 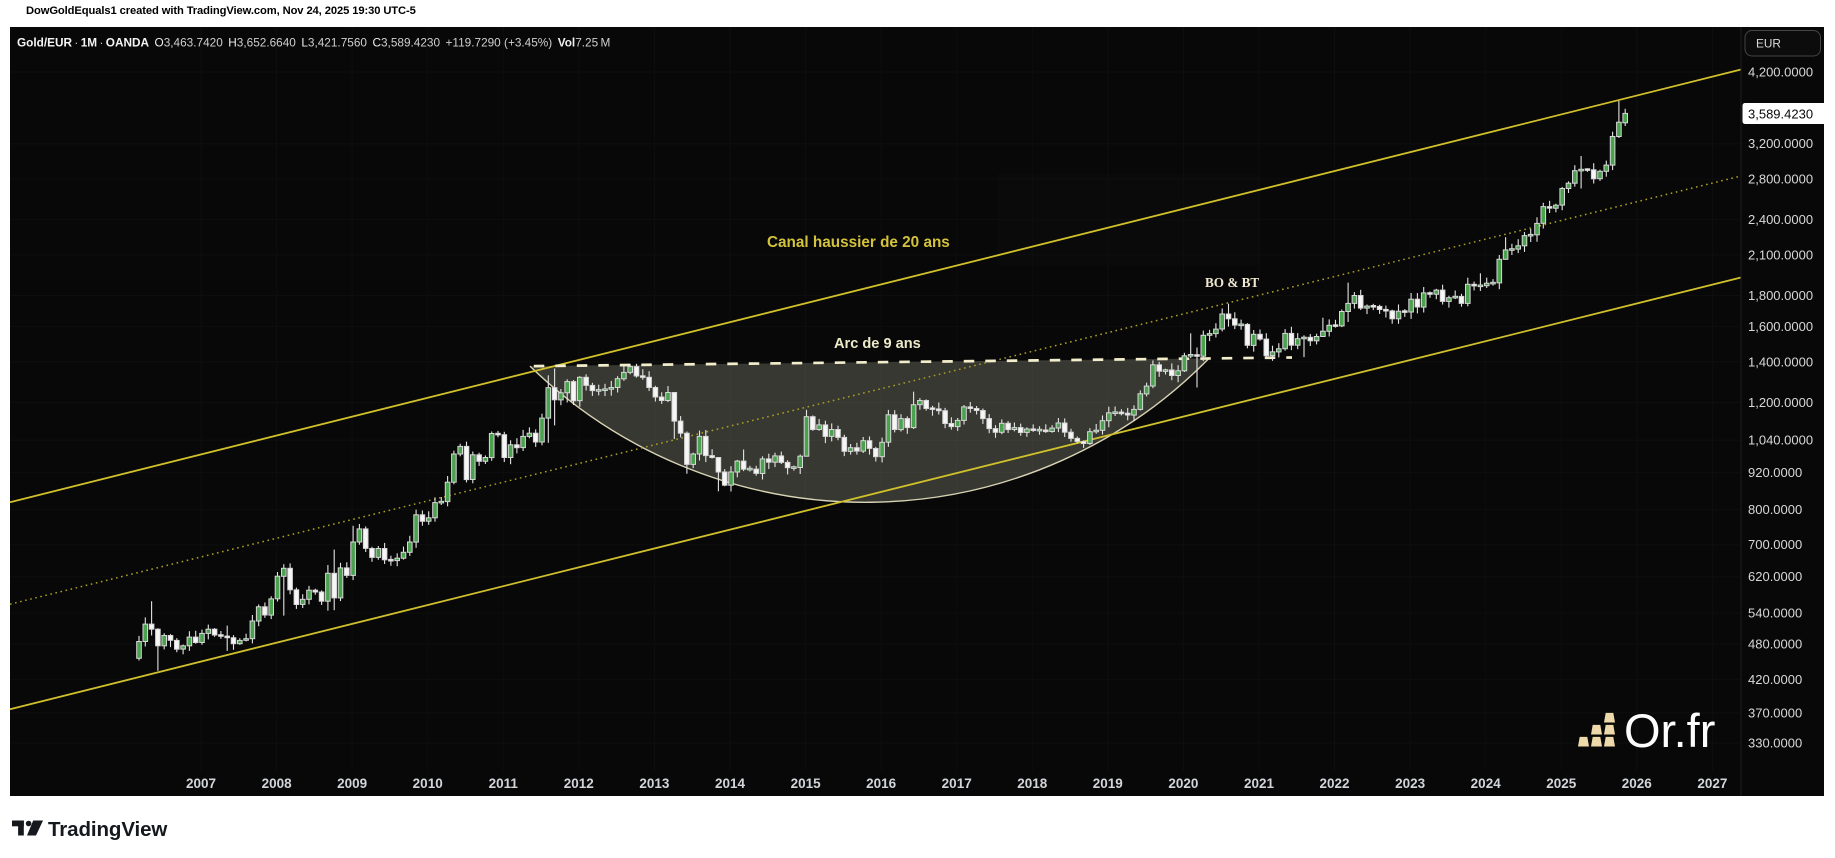 What do you see at coordinates (1637, 783) in the screenshot?
I see `svg-text: 2026` at bounding box center [1637, 783].